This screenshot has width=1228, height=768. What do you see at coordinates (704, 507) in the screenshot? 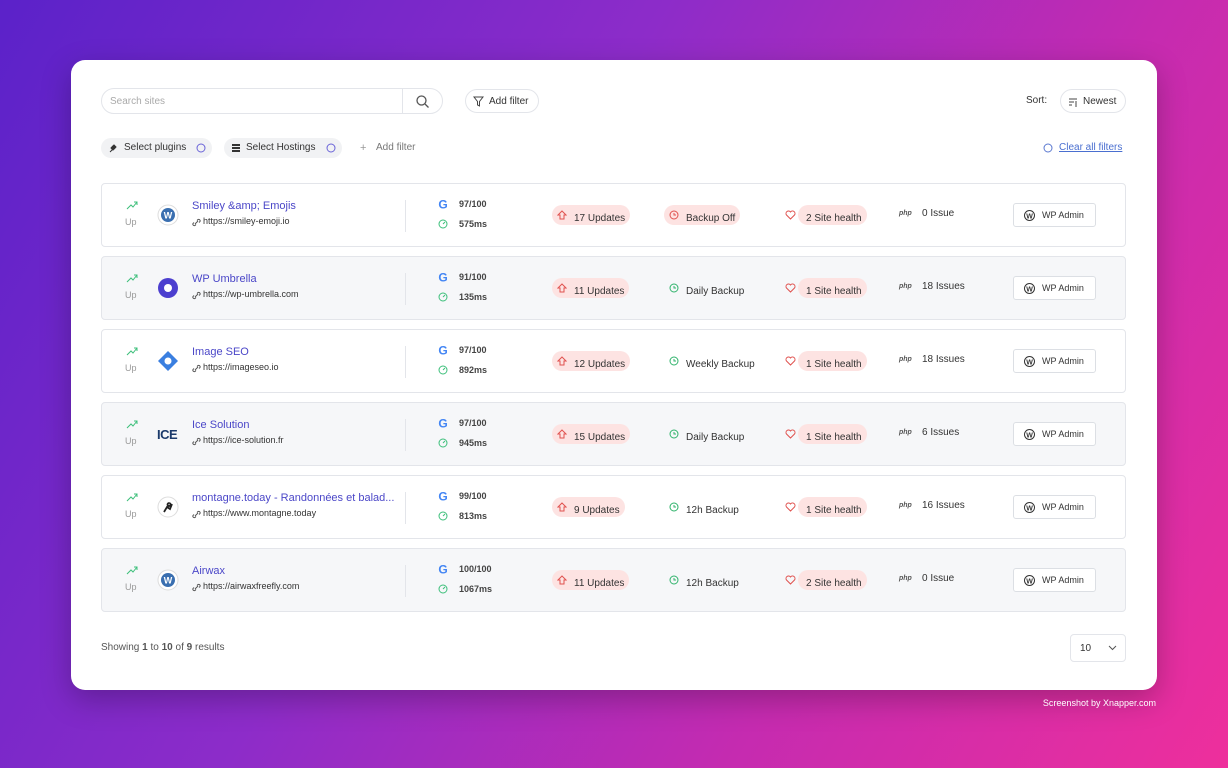
I see `backup-status: 12h Backup` at bounding box center [704, 507].